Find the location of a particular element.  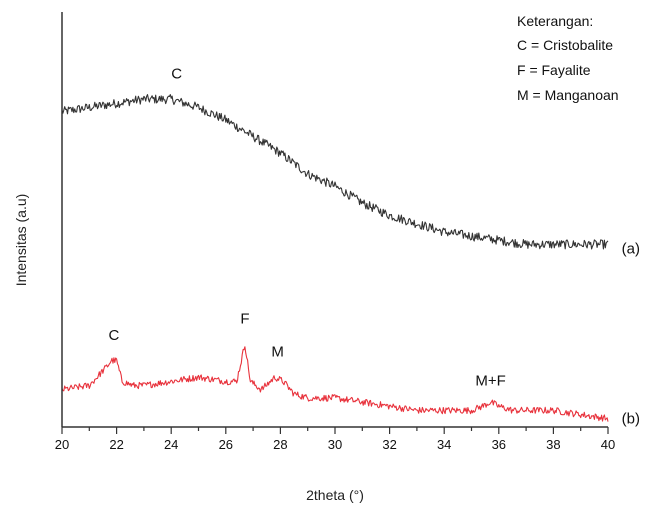

x-tick-label: 30 is located at coordinates (335, 444).